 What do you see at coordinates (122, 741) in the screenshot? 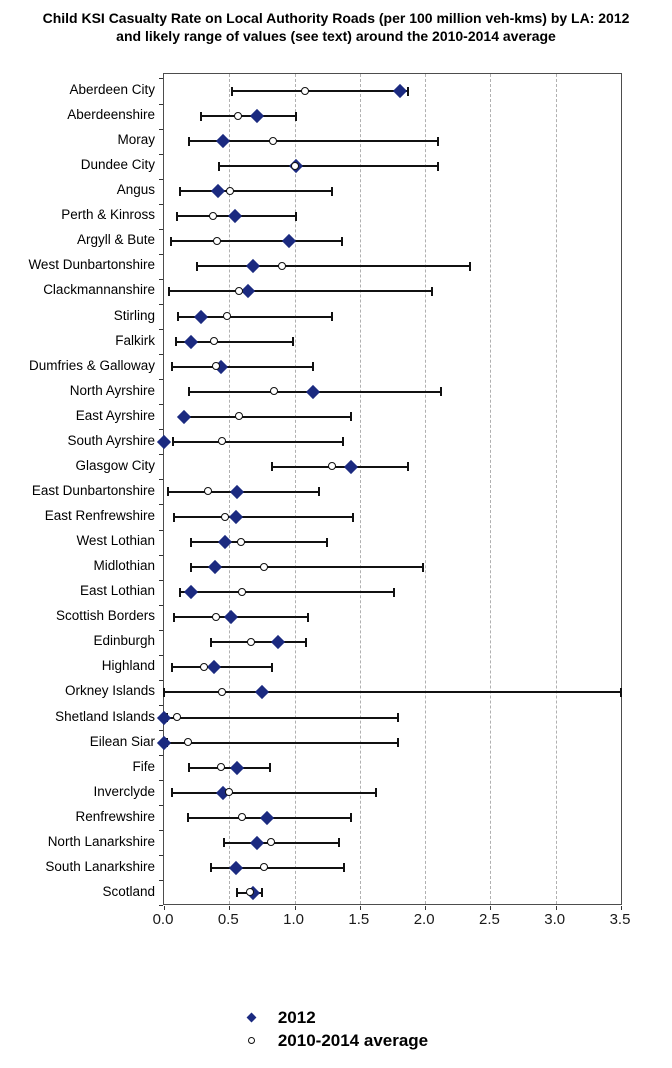
I see `row-label: Eilean Siar` at bounding box center [122, 741].